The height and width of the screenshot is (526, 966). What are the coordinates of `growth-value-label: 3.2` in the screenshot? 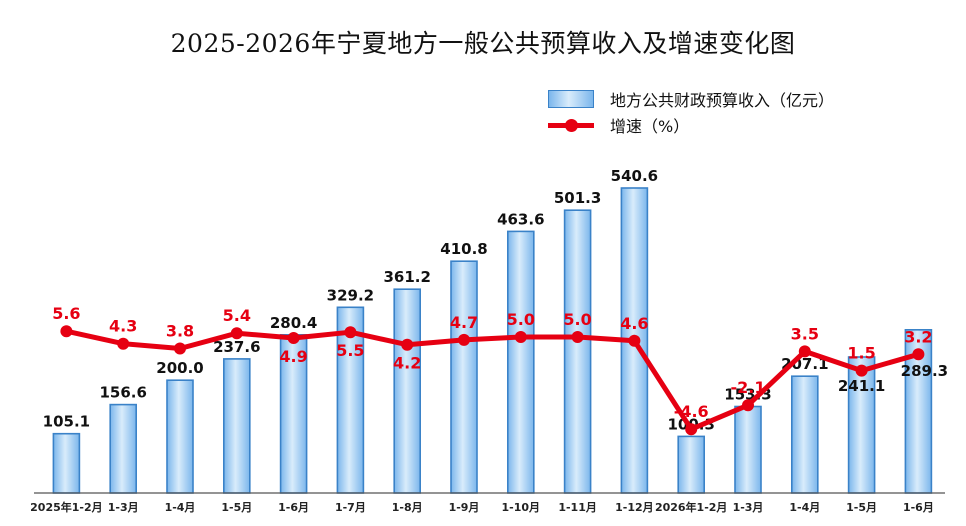 It's located at (918, 336).